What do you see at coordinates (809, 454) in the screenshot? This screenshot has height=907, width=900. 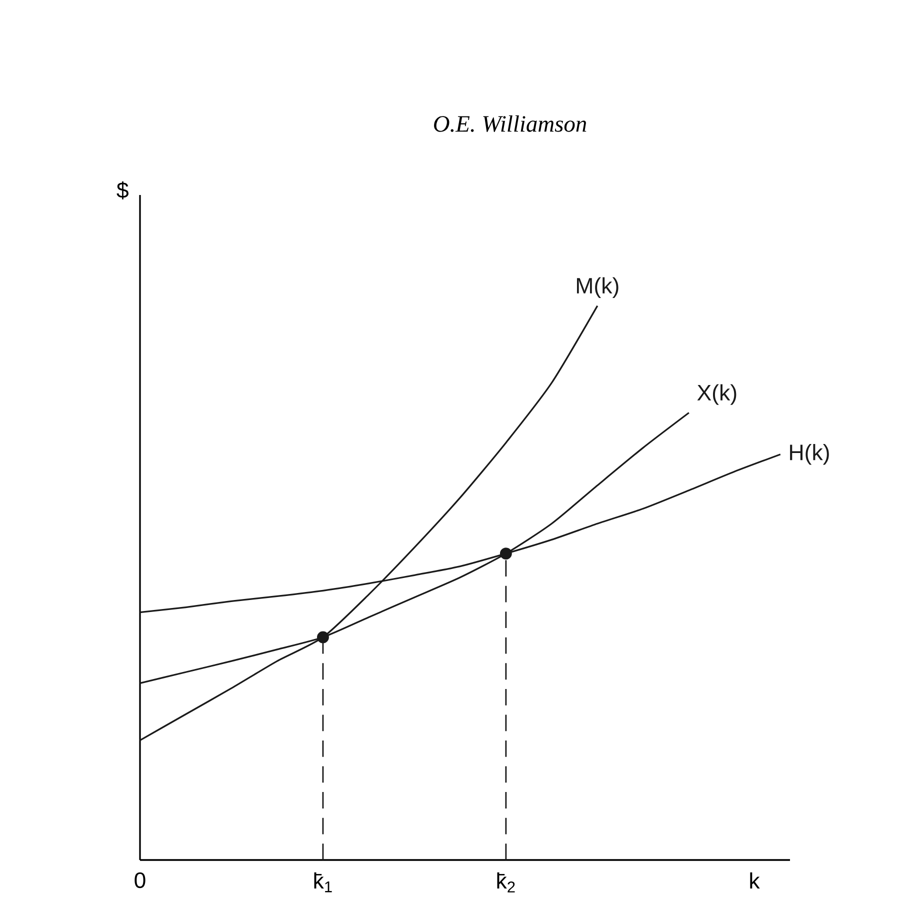 I see `series-label: H(k)` at bounding box center [809, 454].